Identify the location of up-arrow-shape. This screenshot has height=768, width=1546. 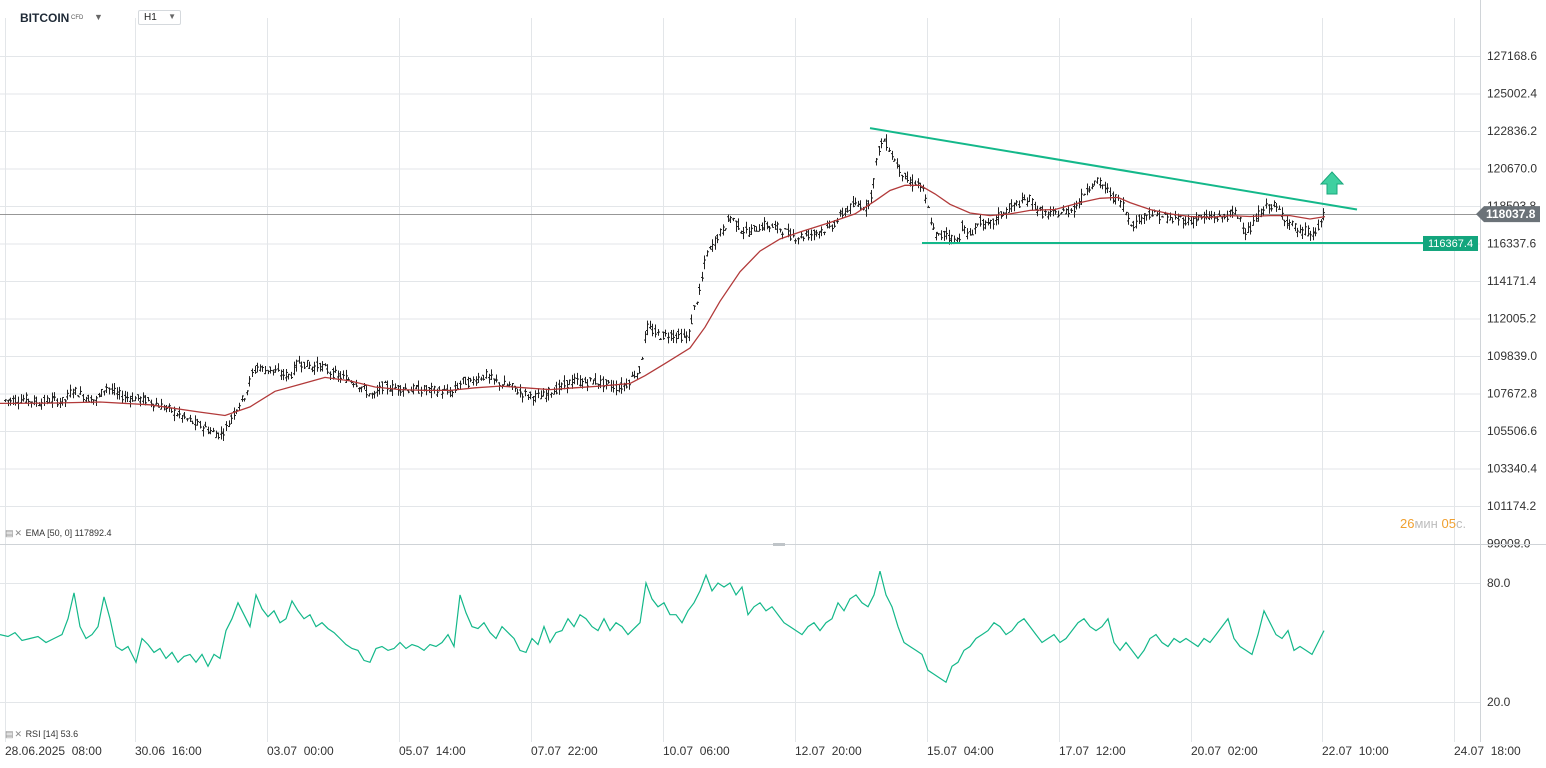
(1332, 183).